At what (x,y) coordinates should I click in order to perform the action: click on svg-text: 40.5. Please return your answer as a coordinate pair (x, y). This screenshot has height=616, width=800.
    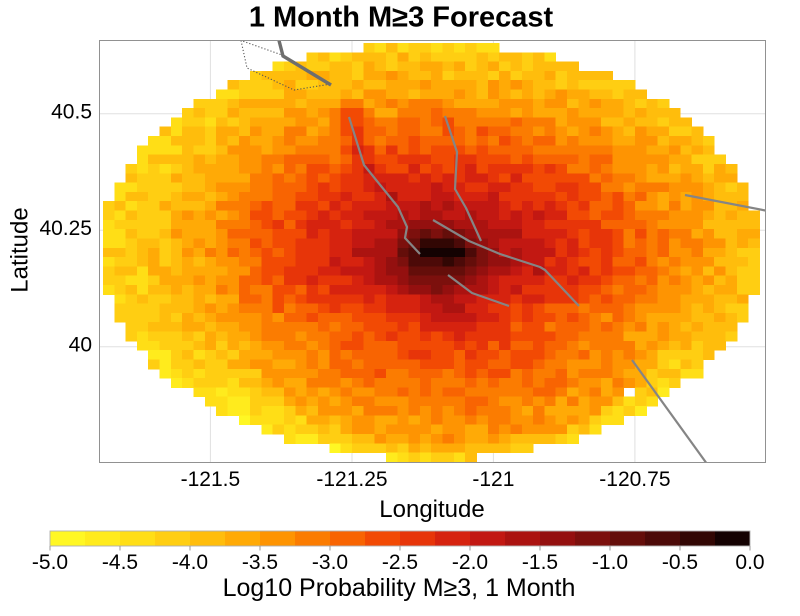
    Looking at the image, I should click on (71, 112).